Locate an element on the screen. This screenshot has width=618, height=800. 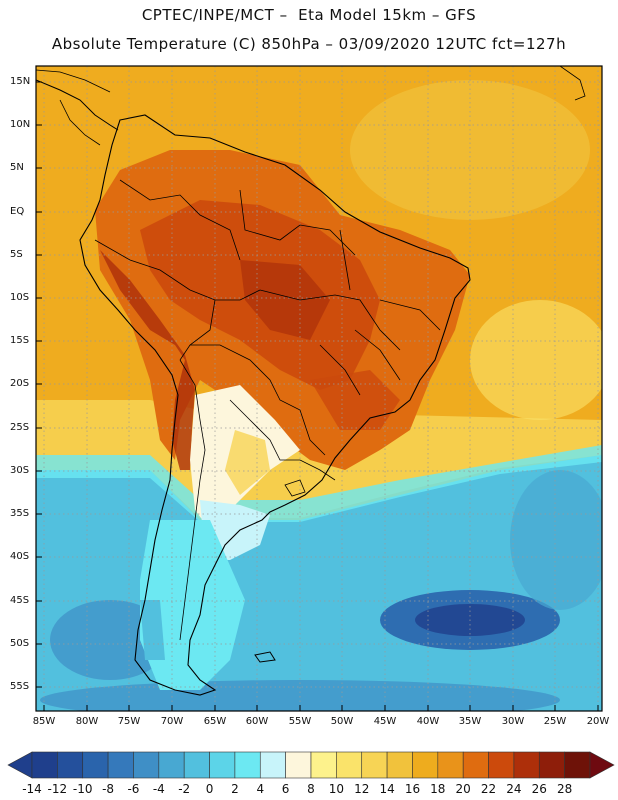
colorbar-label: 4 is located at coordinates (260, 789).